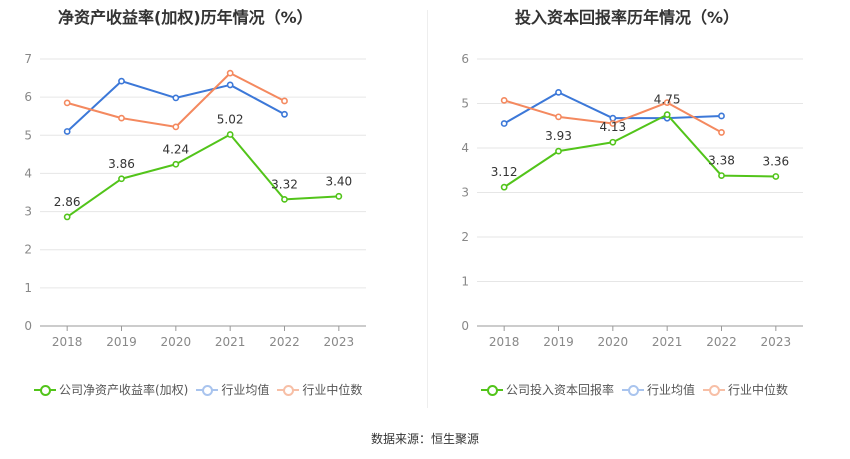 Image resolution: width=850 pixels, height=459 pixels. Describe the element at coordinates (775, 161) in the screenshot. I see `data-label: 3.36` at that location.